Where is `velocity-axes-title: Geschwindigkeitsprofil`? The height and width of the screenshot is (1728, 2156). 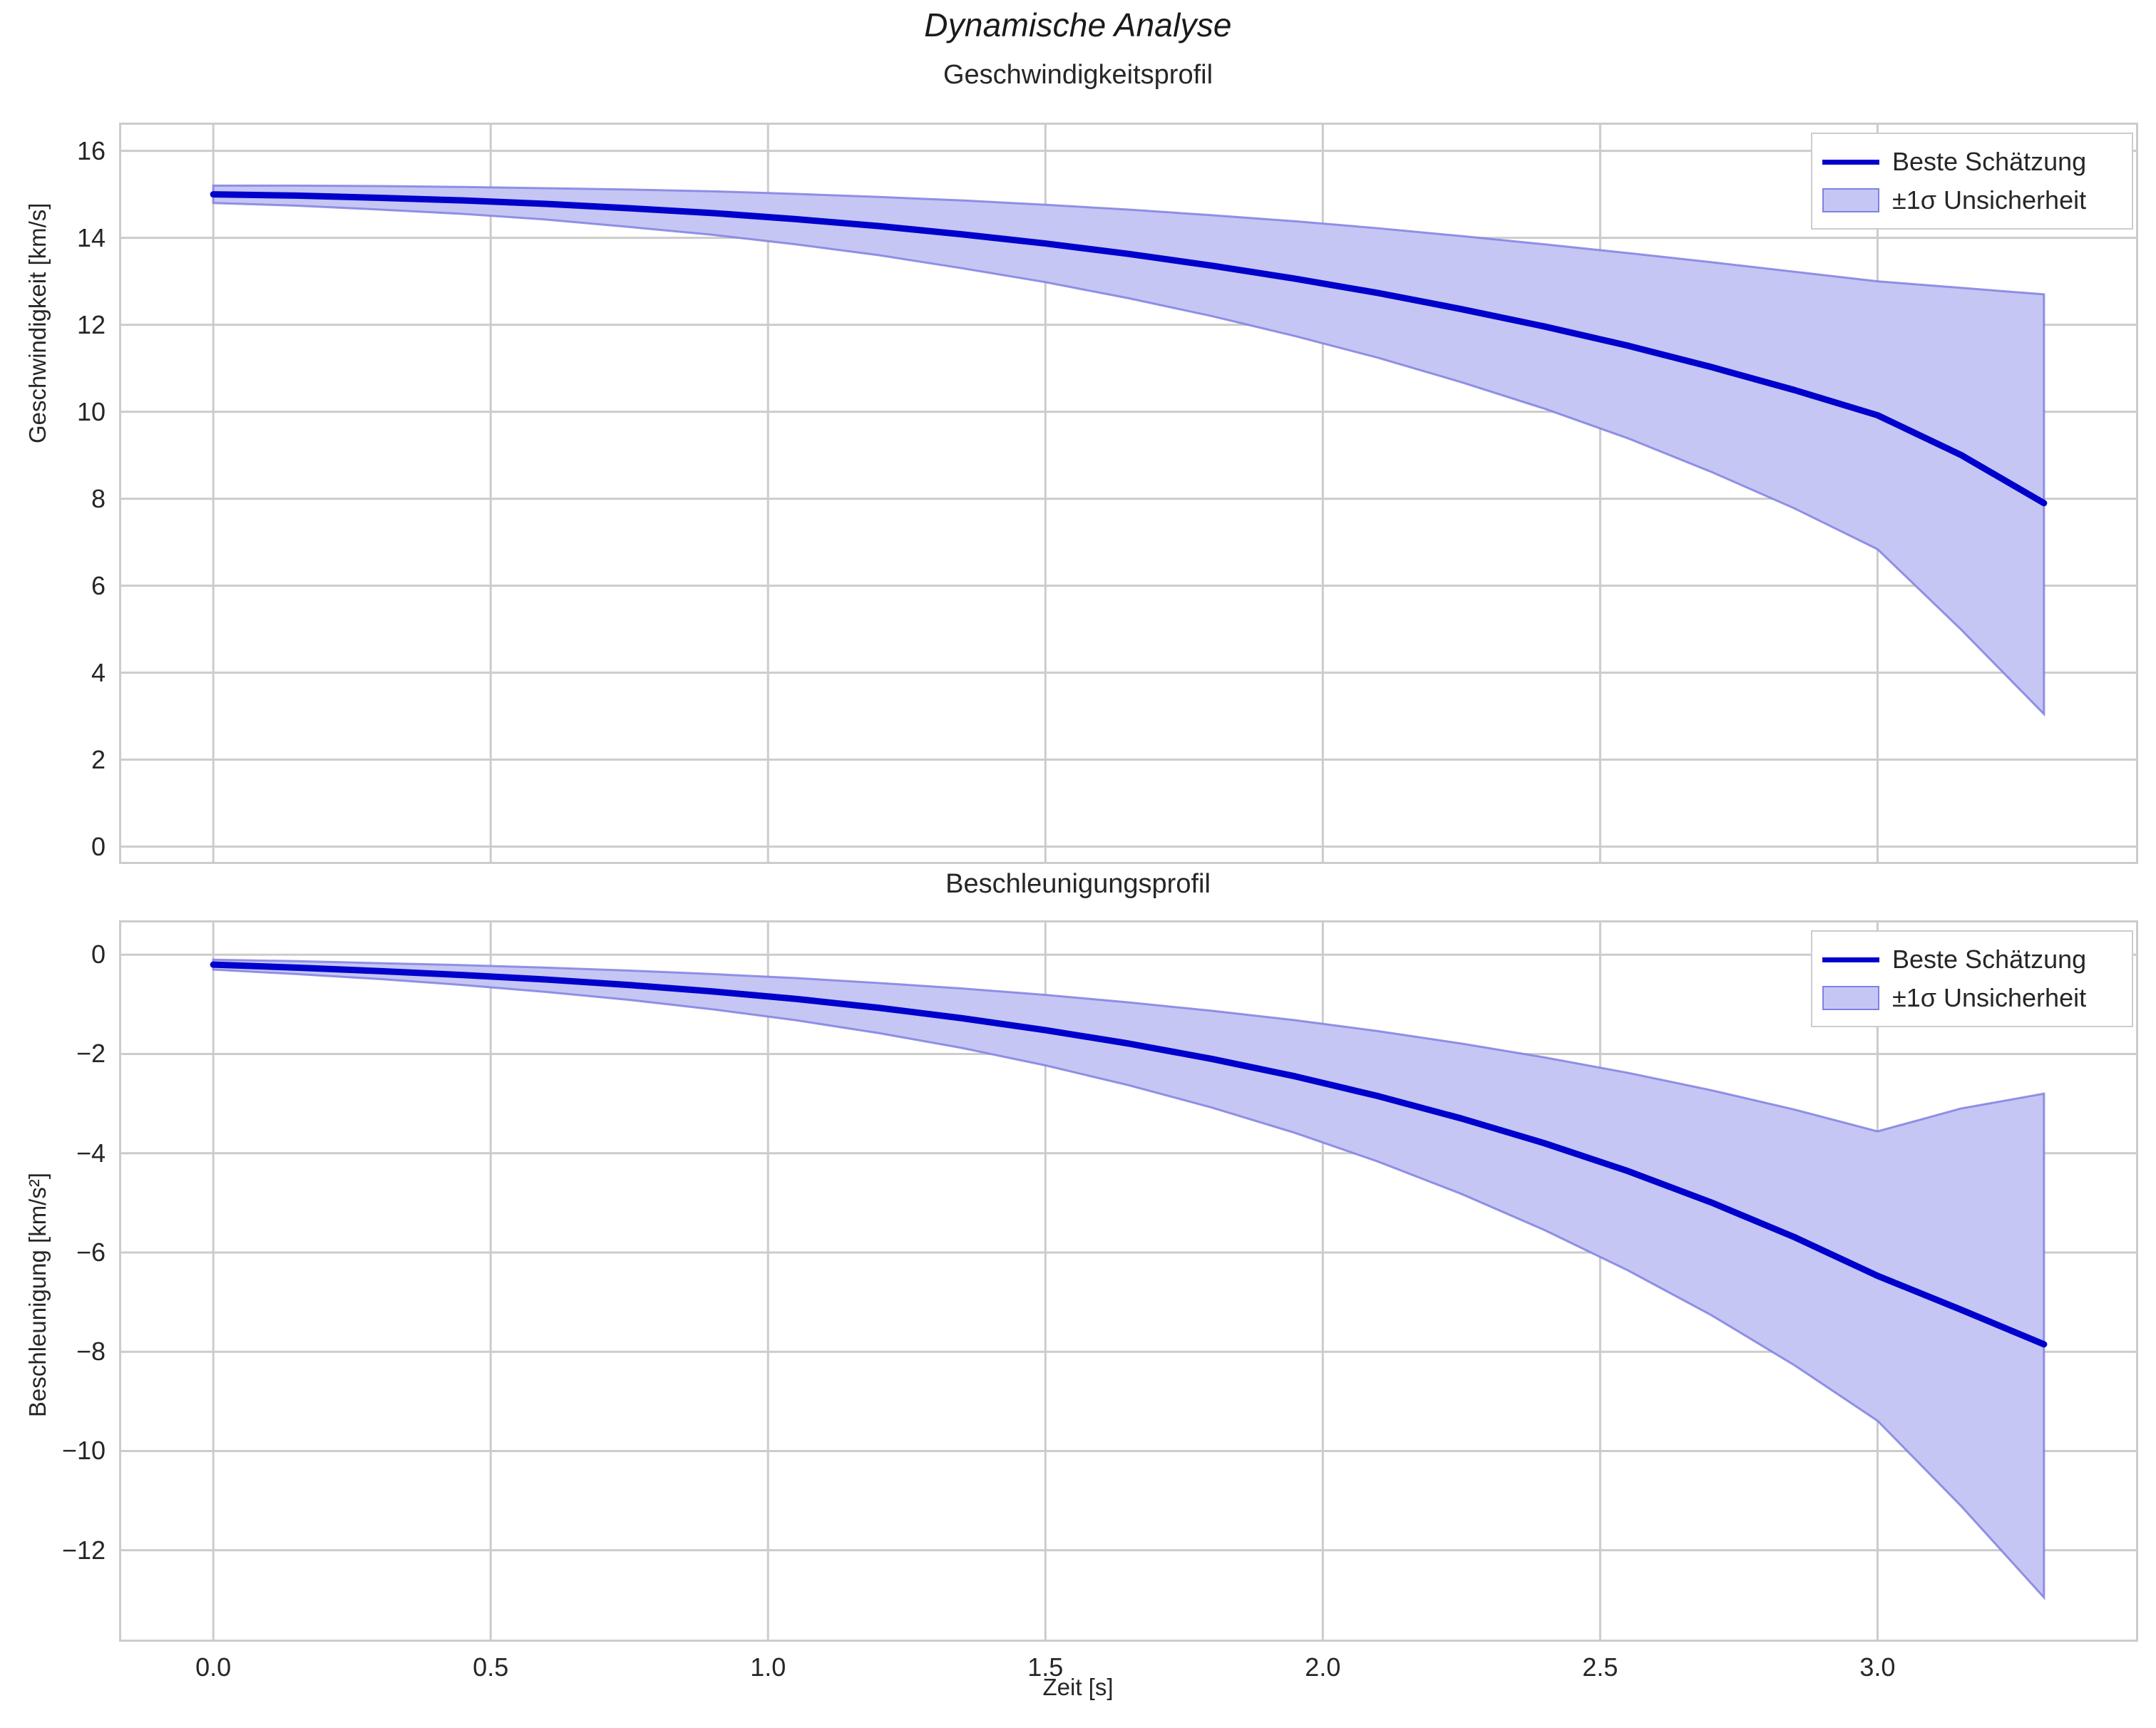 velocity-axes-title: Geschwindigkeitsprofil is located at coordinates (1078, 75).